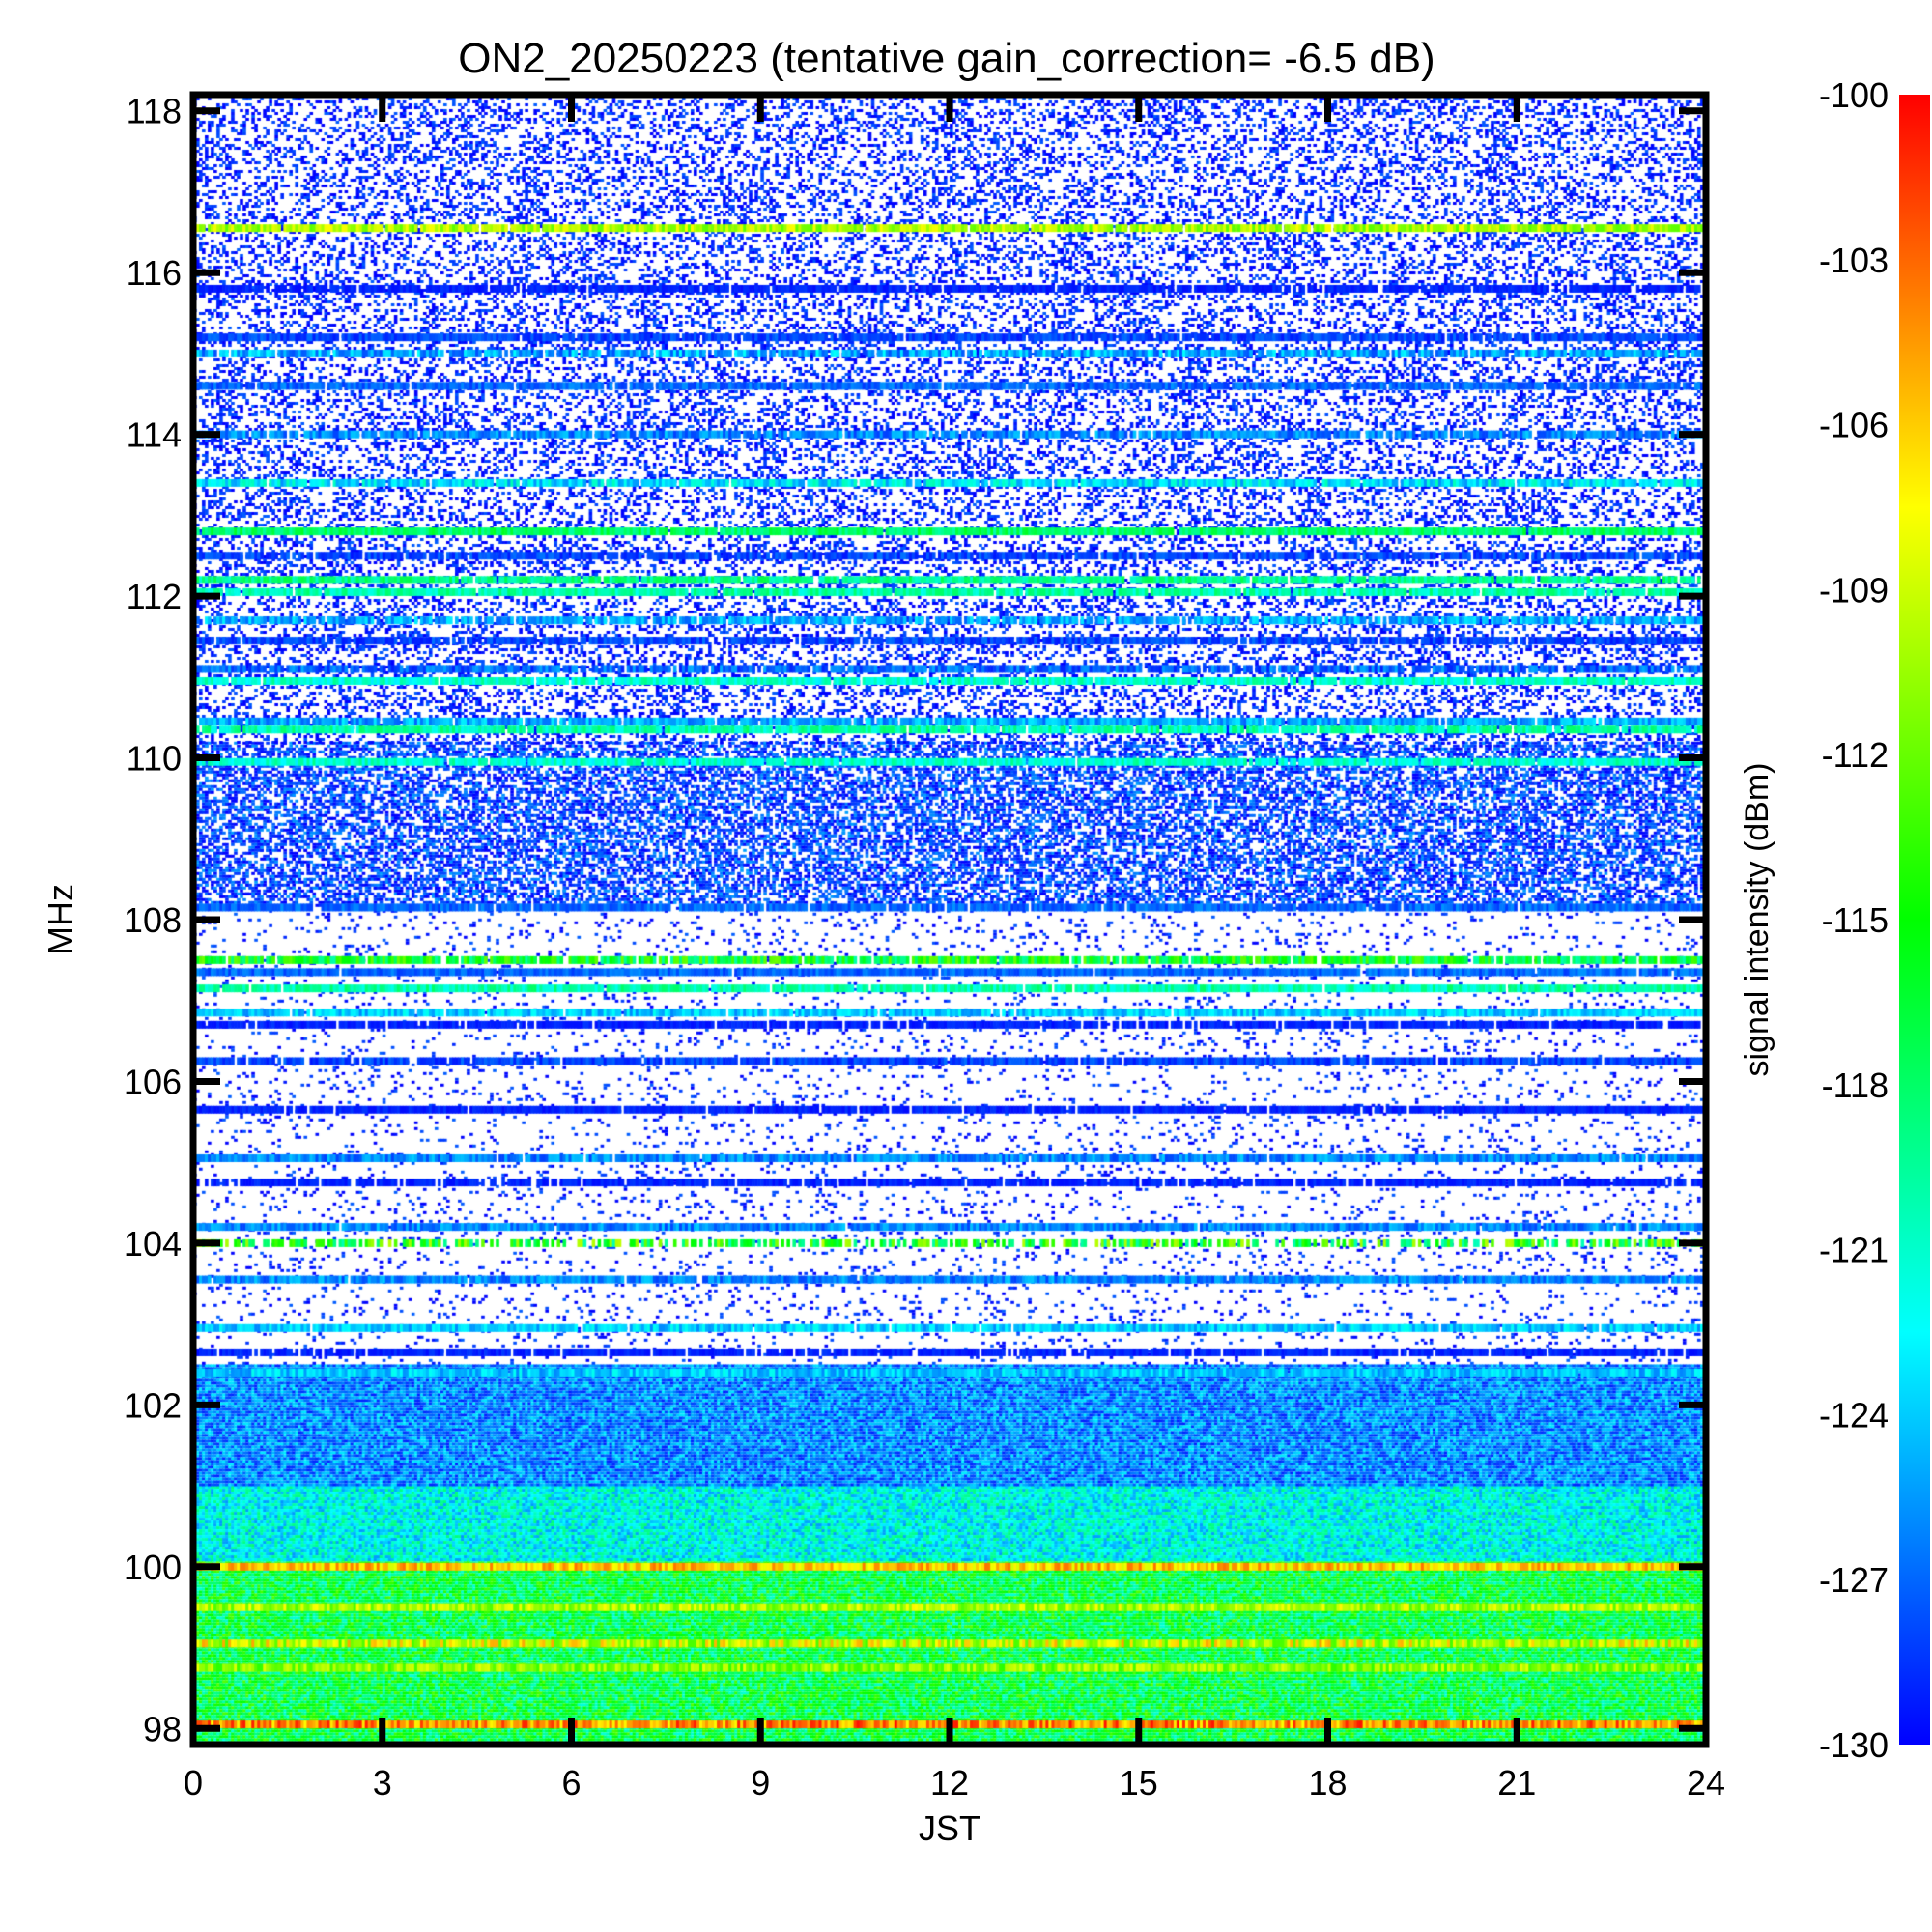 The image size is (1932, 1932). What do you see at coordinates (949, 1783) in the screenshot?
I see `x-tick-label: 12` at bounding box center [949, 1783].